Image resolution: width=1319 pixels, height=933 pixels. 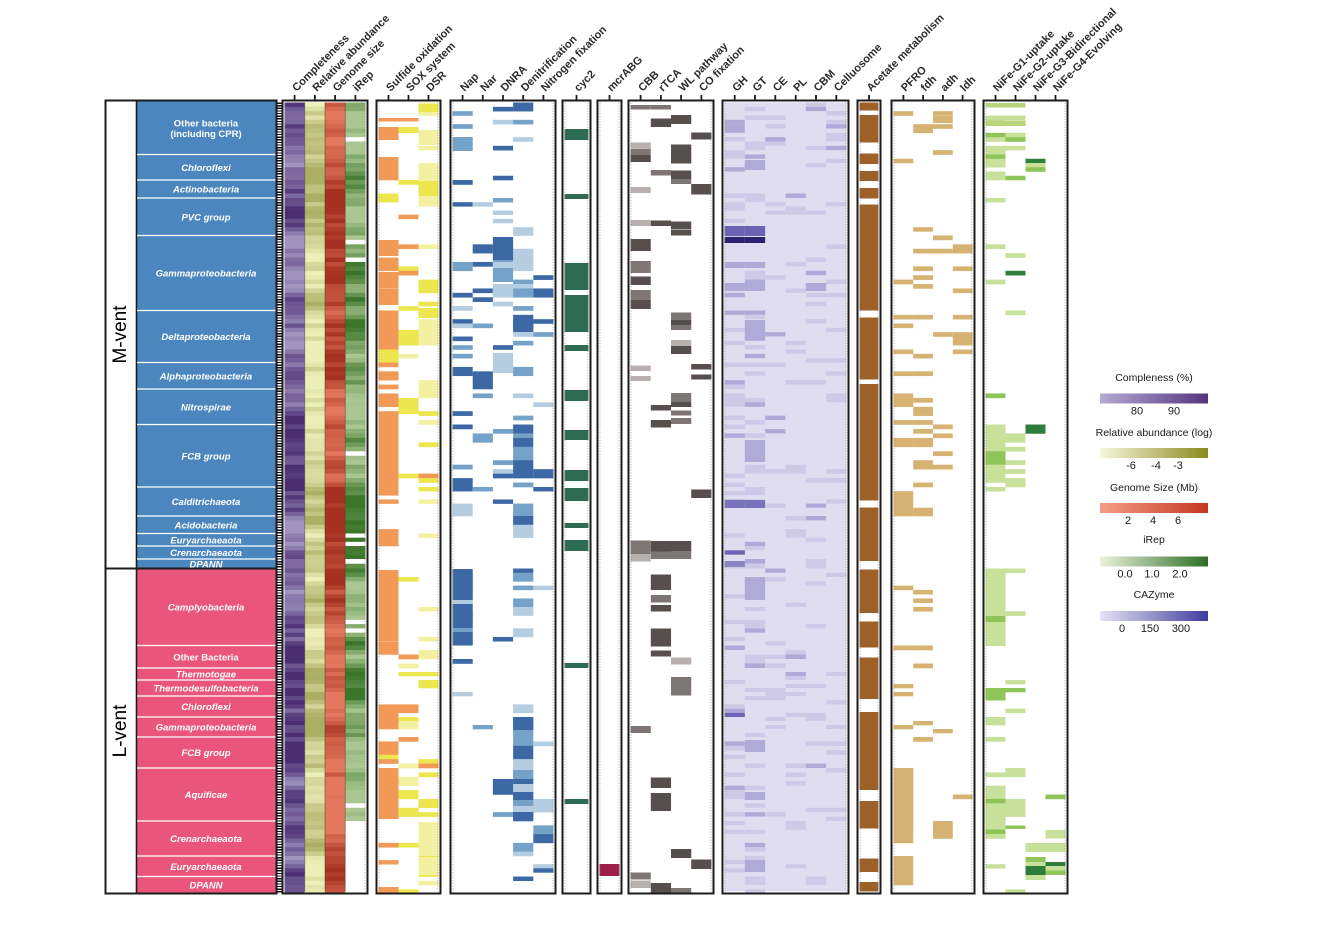 I want to click on svg-text: Acidobacteria, so click(x=206, y=525).